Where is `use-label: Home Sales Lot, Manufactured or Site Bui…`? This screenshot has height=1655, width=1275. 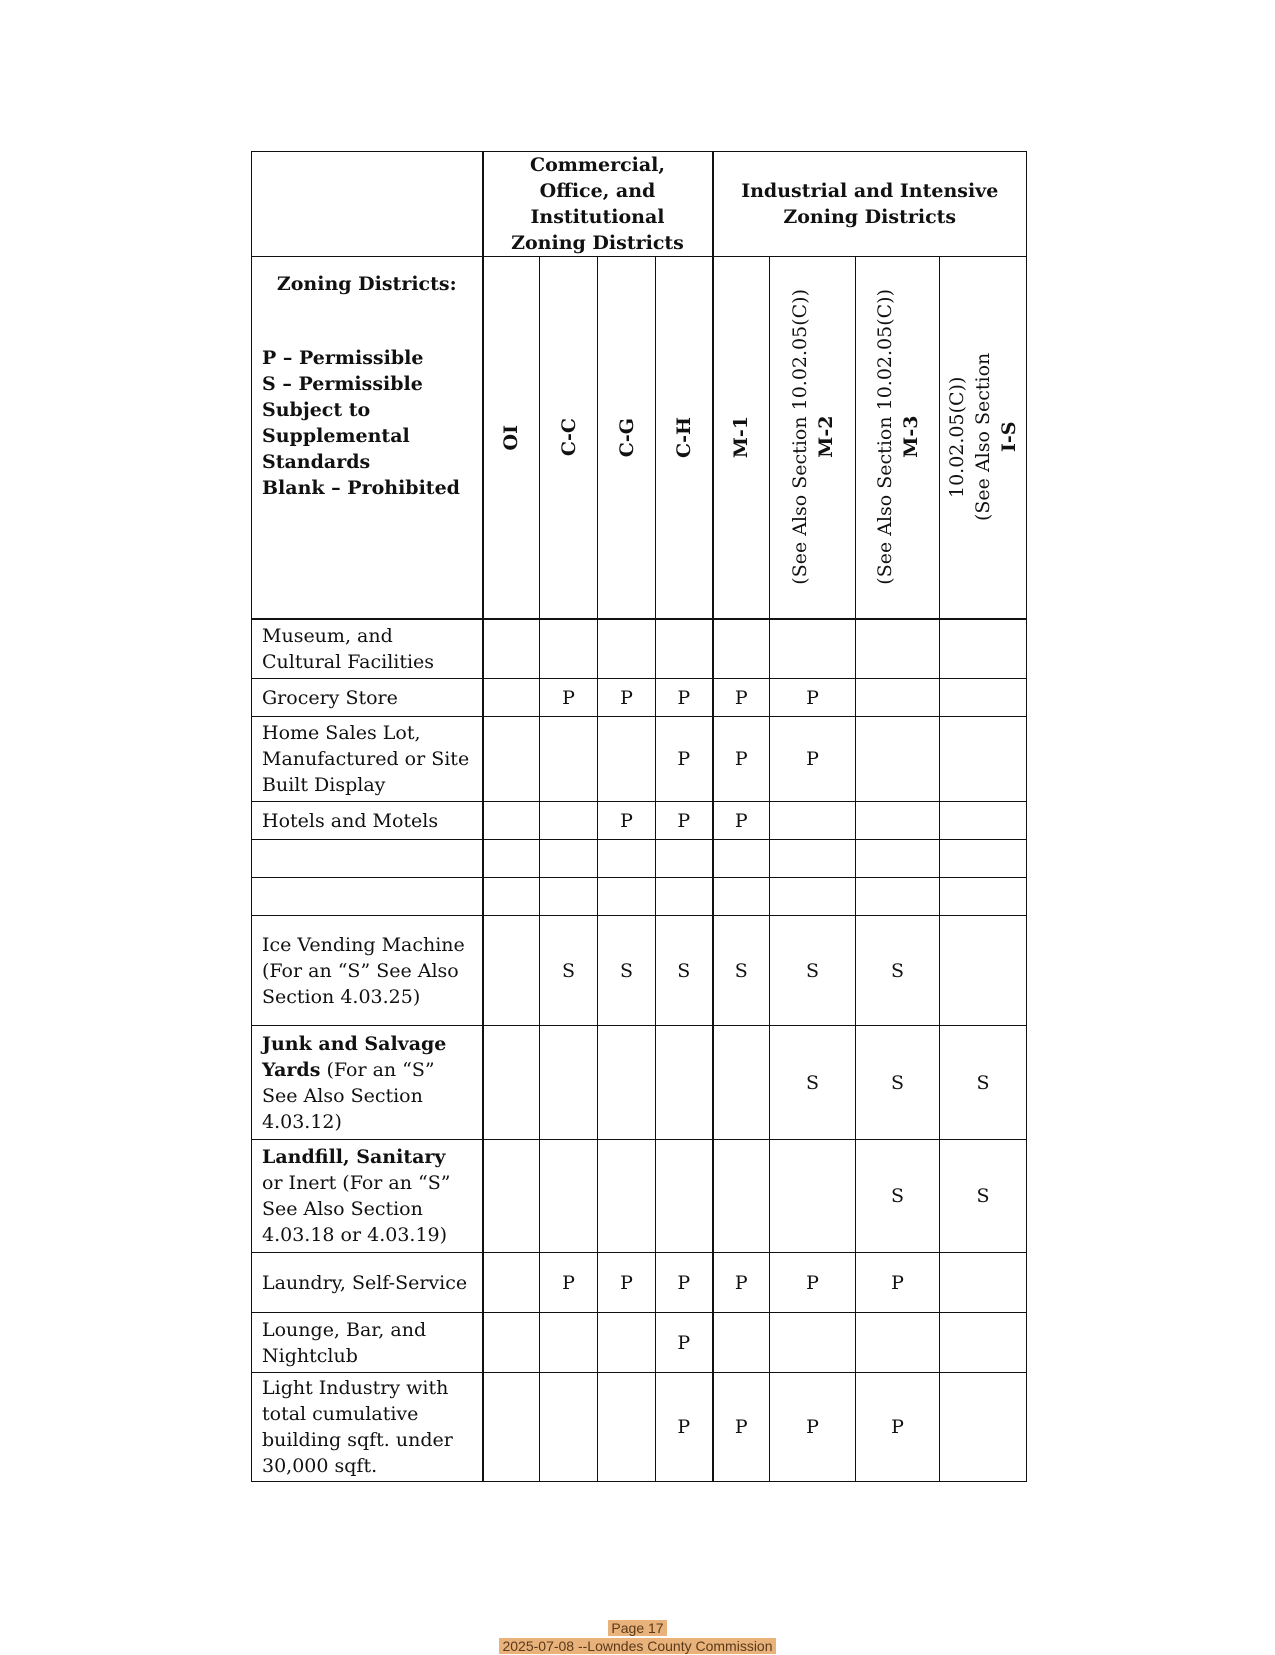 use-label: Home Sales Lot, Manufactured or Site Bui… is located at coordinates (367, 759).